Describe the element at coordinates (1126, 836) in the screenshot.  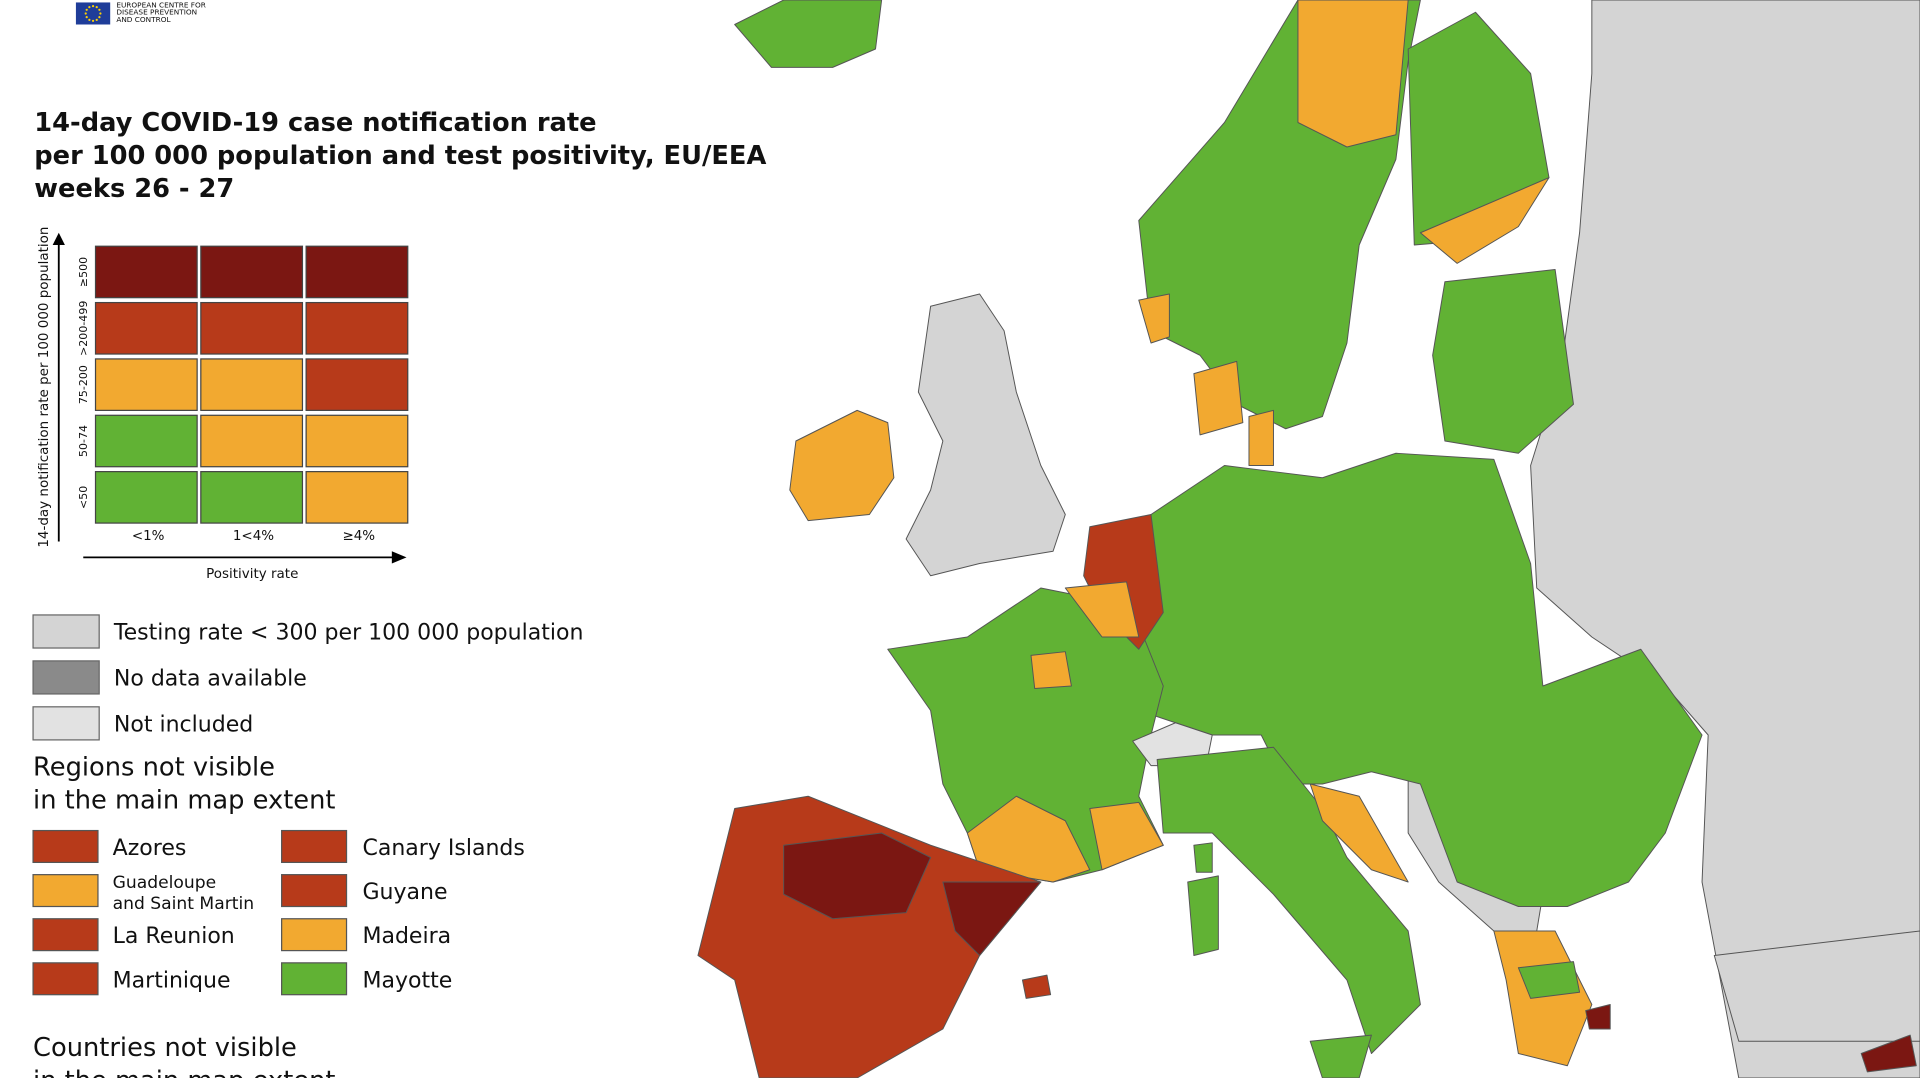
I see `france-southeast` at that location.